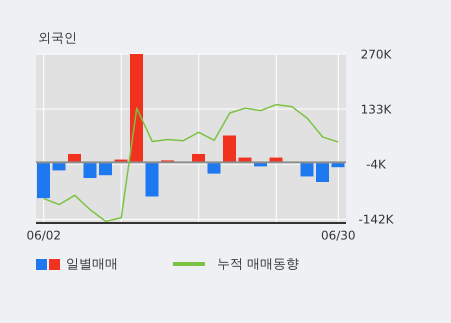 The height and width of the screenshot is (323, 451). Describe the element at coordinates (44, 235) in the screenshot. I see `x-tick-label: 06/02` at that location.